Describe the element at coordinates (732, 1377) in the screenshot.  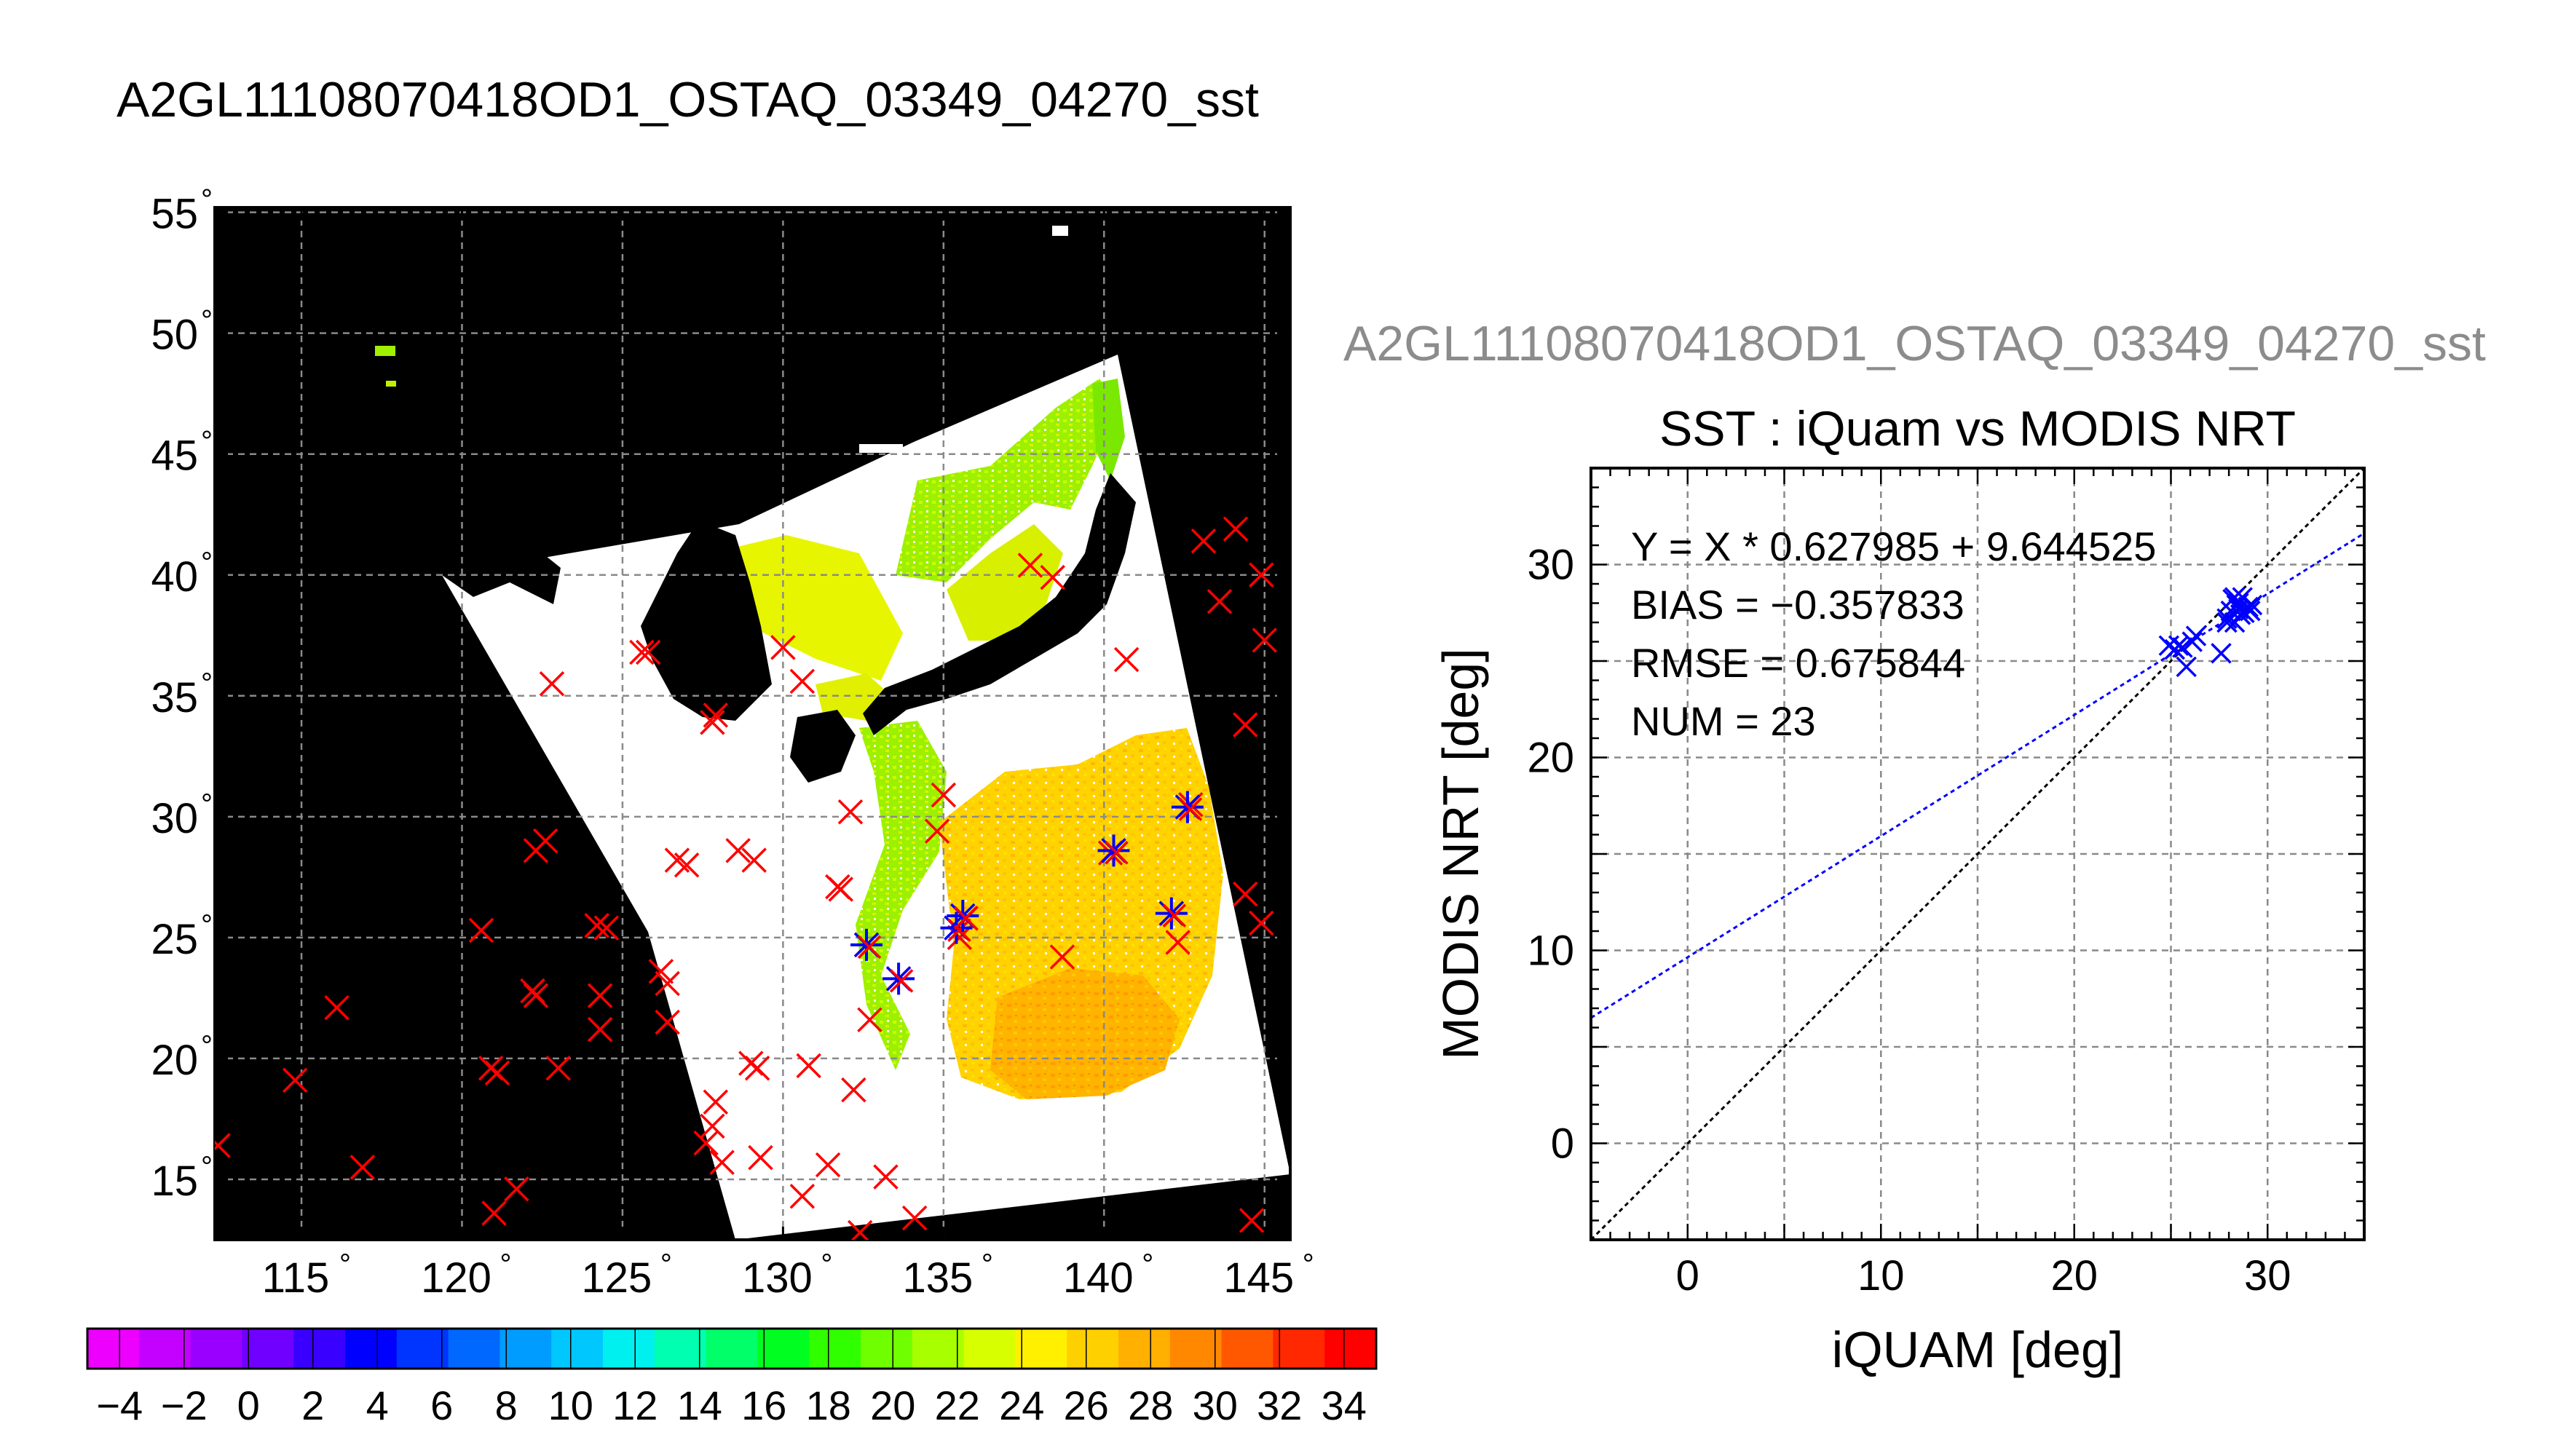
I see `colorbar: −4 −2 0 2 4 6 8 10 12 14 16 18 20 22 24 26 28 30 32 34` at that location.